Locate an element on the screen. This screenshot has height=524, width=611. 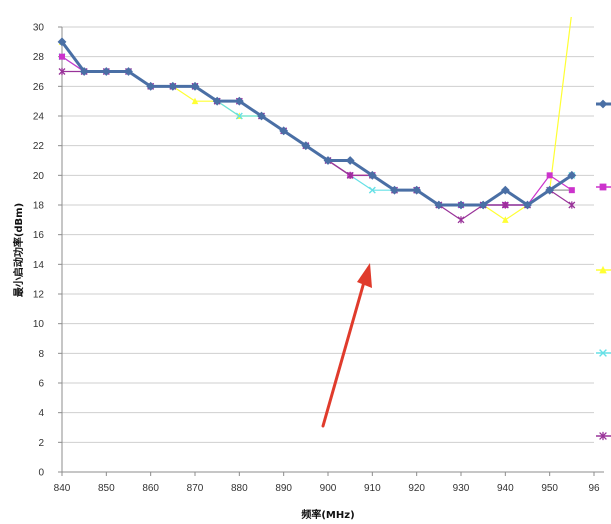
y-tick-label-22: 22 is located at coordinates (39, 146).